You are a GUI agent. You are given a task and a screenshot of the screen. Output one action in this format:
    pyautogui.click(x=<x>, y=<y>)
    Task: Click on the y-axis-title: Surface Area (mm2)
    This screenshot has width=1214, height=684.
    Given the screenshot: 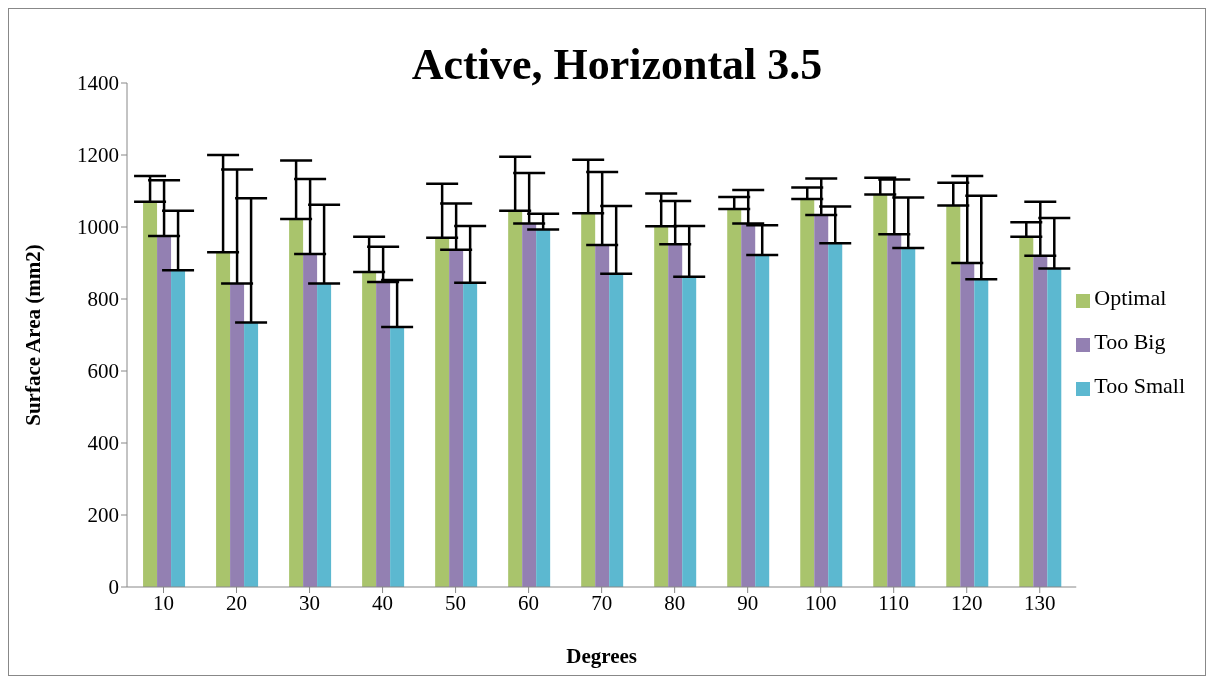 What is the action you would take?
    pyautogui.click(x=33, y=335)
    